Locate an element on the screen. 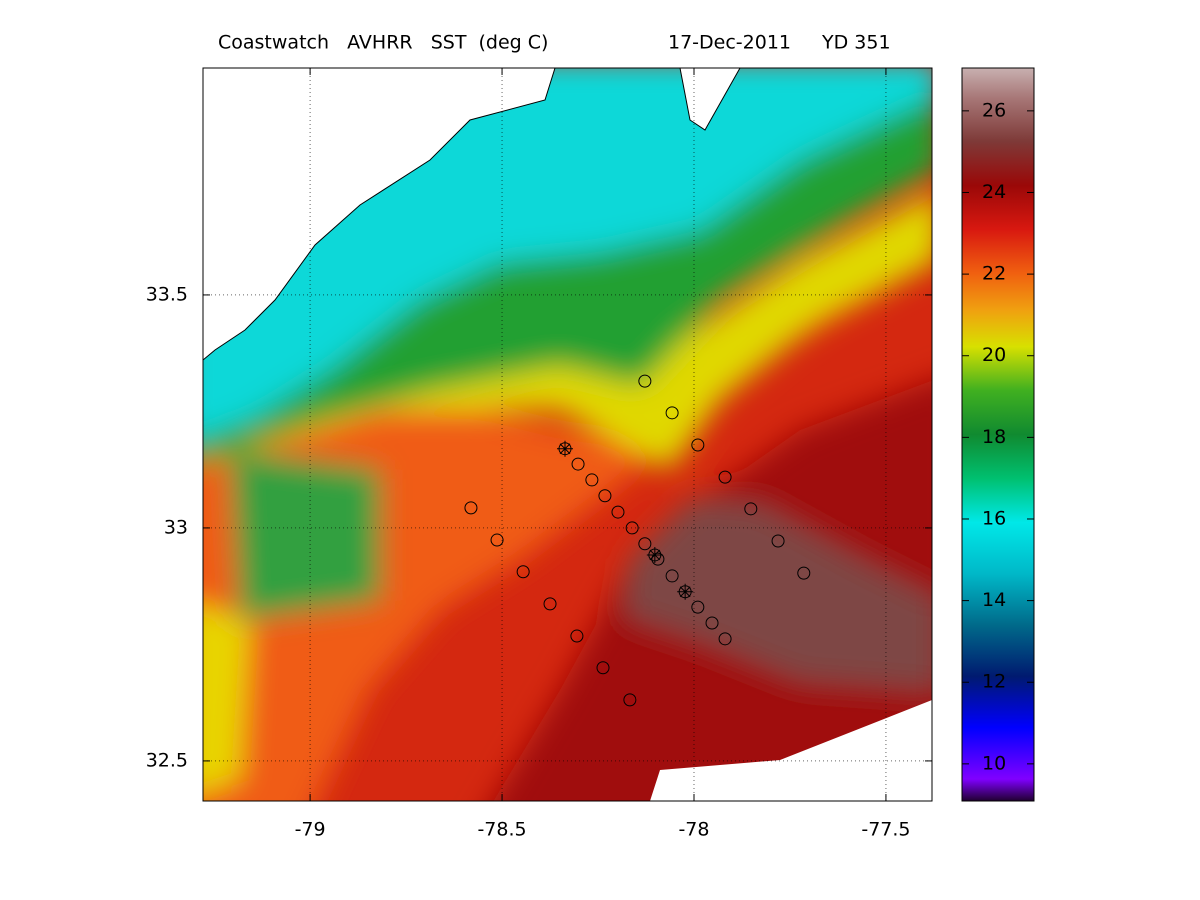 This screenshot has height=900, width=1200. y-tick-label: 33.5 is located at coordinates (167, 294).